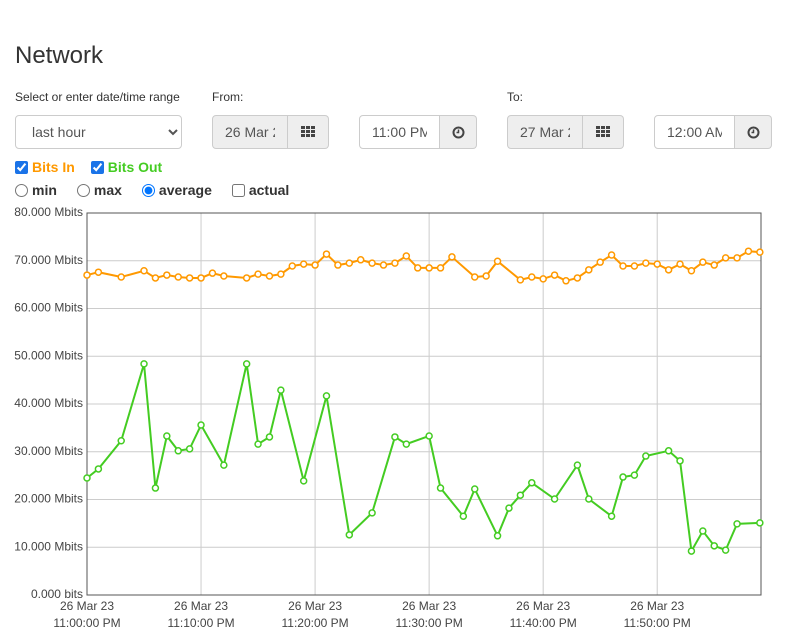  I want to click on mode-option: actual, so click(260, 190).